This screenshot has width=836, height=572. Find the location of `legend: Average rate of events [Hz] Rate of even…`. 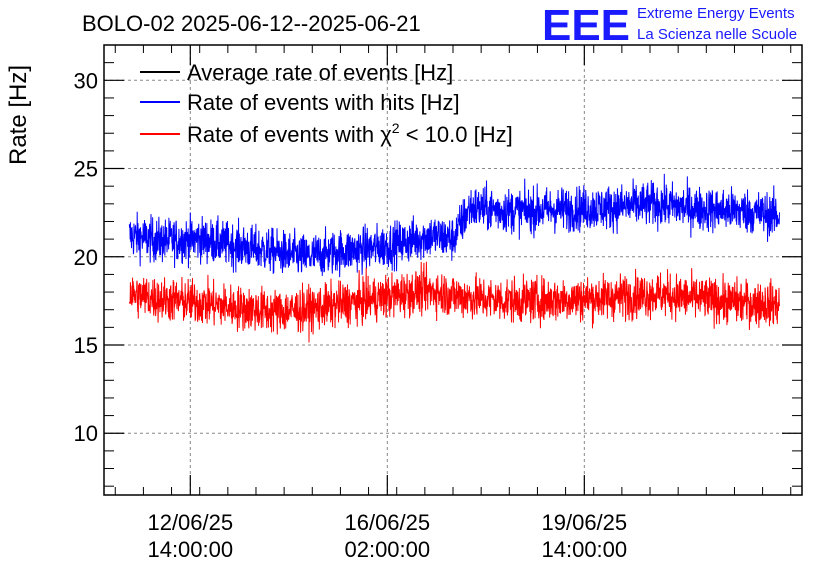

legend: Average rate of events [Hz] Rate of even… is located at coordinates (326, 103).